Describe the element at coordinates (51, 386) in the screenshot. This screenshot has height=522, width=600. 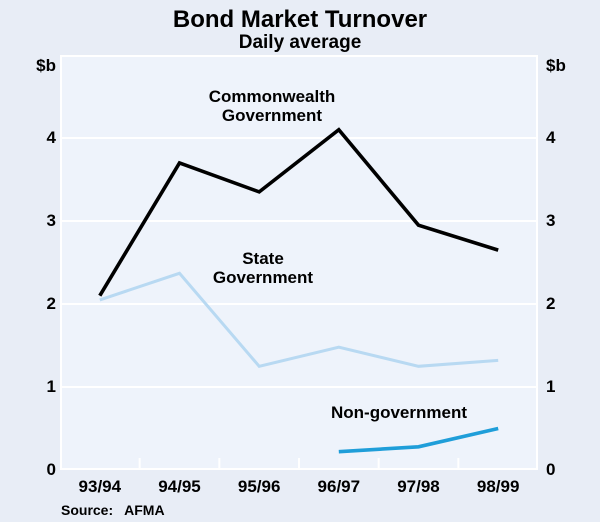
I see `y-axis-label-left-1: 1` at that location.